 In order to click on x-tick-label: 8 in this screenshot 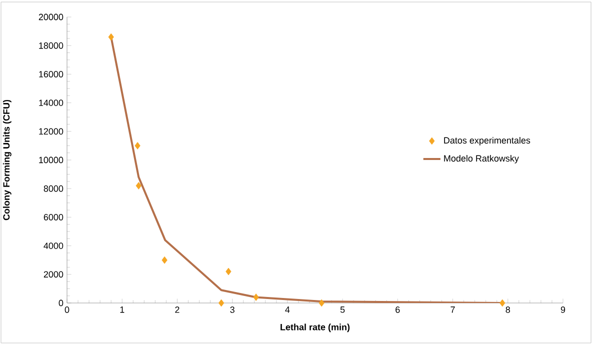, I will do `click(508, 309)`.